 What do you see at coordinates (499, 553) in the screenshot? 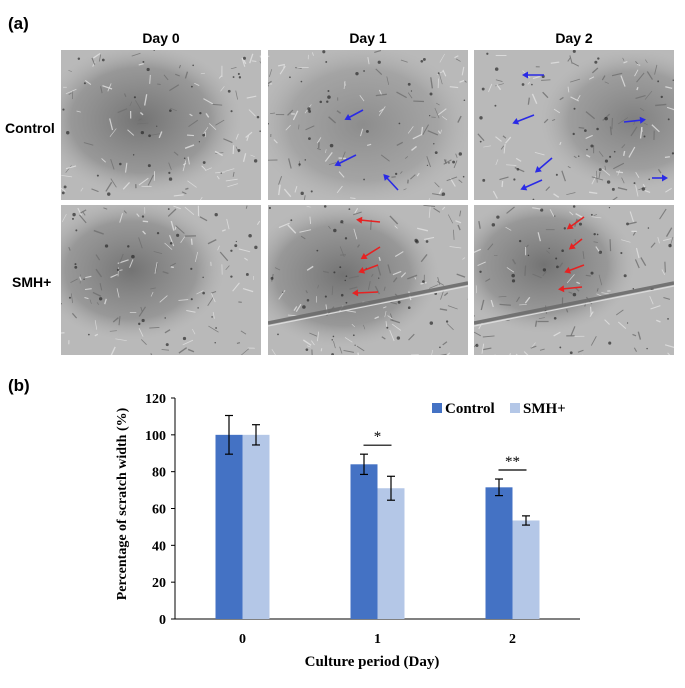
I see `bar-control-day2` at bounding box center [499, 553].